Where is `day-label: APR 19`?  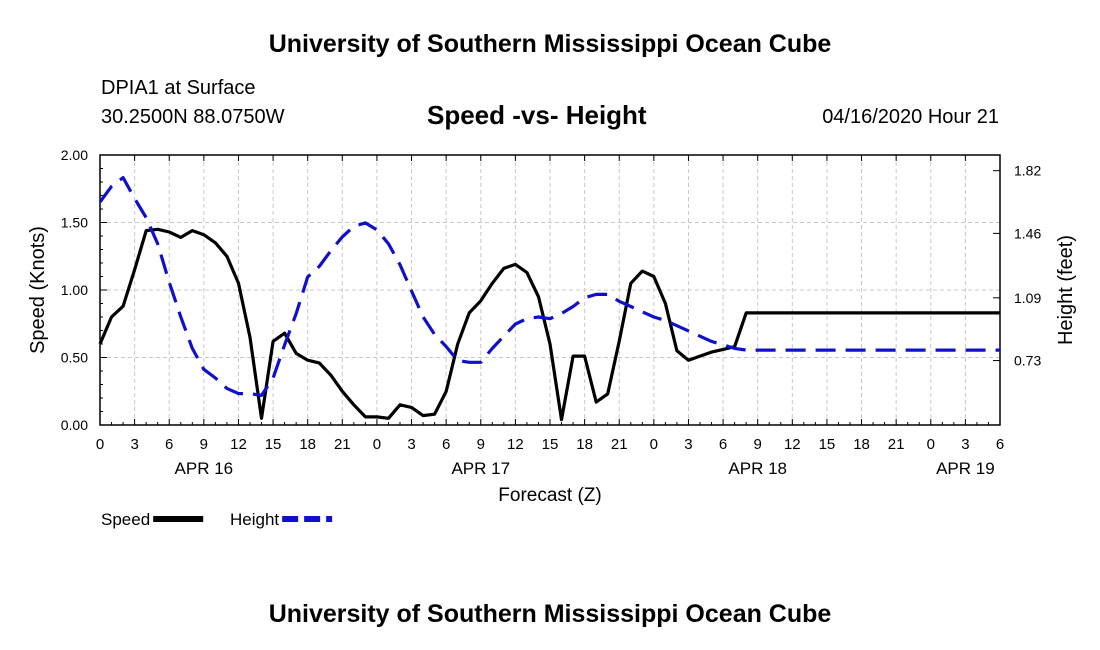
day-label: APR 19 is located at coordinates (965, 468).